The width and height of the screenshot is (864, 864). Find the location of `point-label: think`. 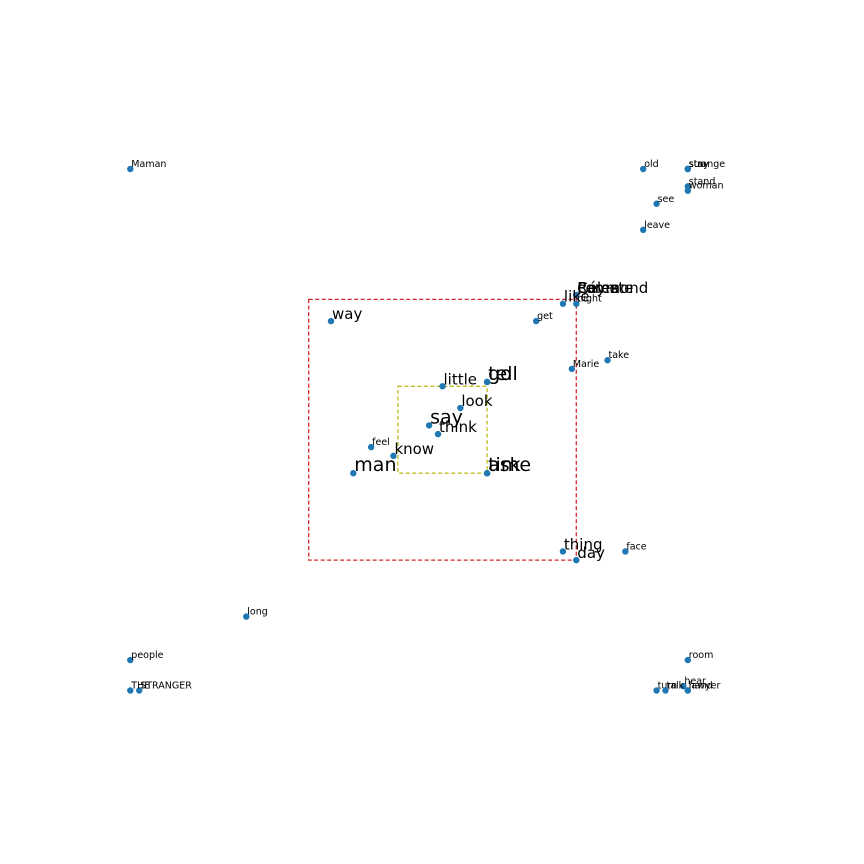

point-label: think is located at coordinates (458, 427).